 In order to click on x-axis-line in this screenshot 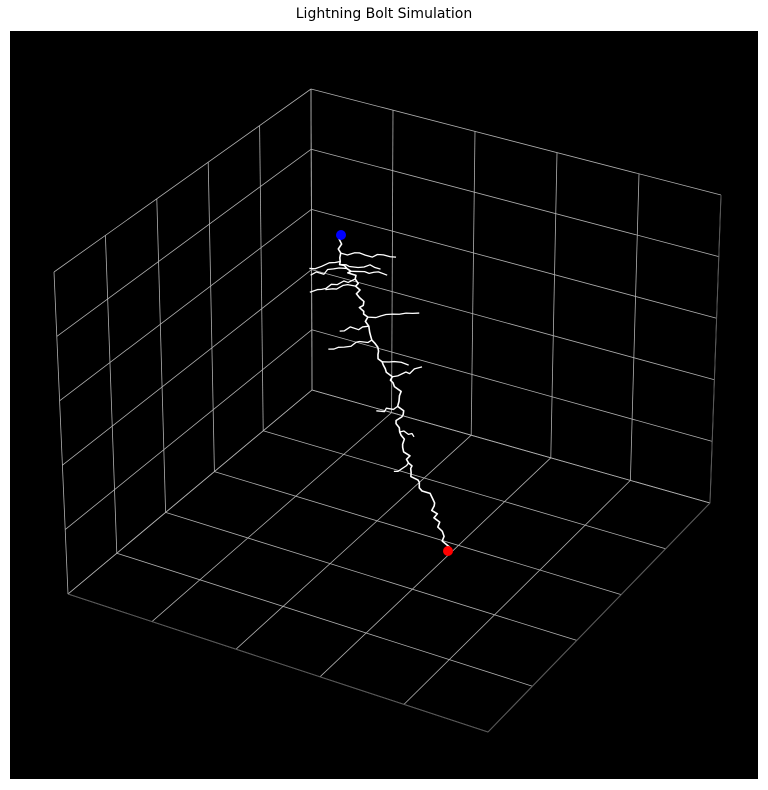, I will do `click(278, 663)`.